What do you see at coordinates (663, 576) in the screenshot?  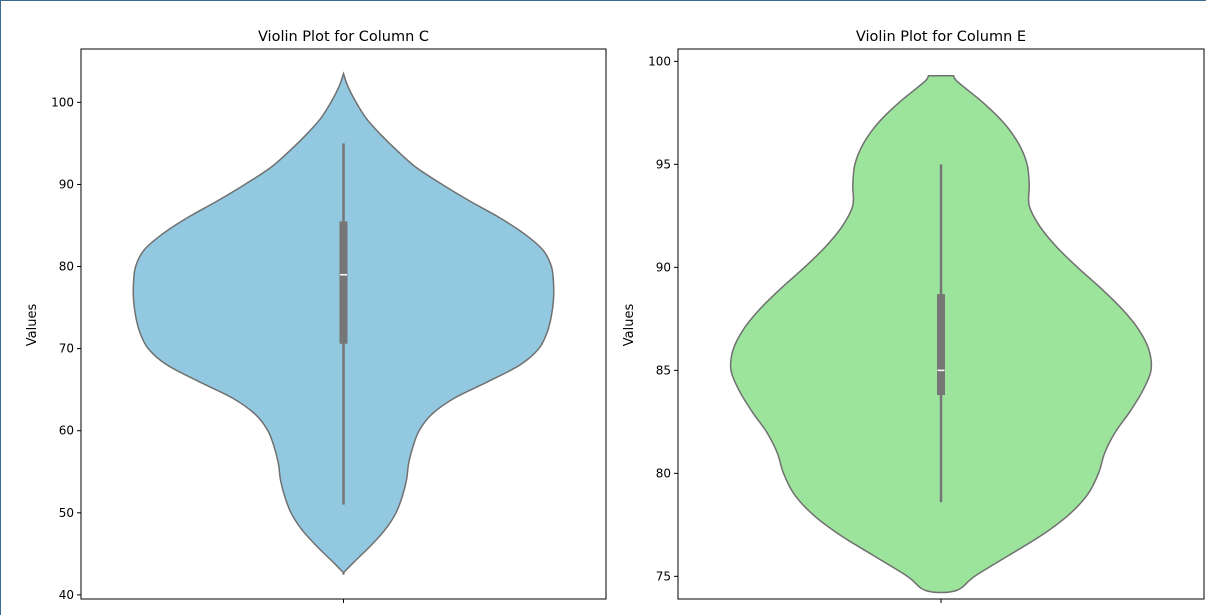 I see `y-tick-label: 75` at bounding box center [663, 576].